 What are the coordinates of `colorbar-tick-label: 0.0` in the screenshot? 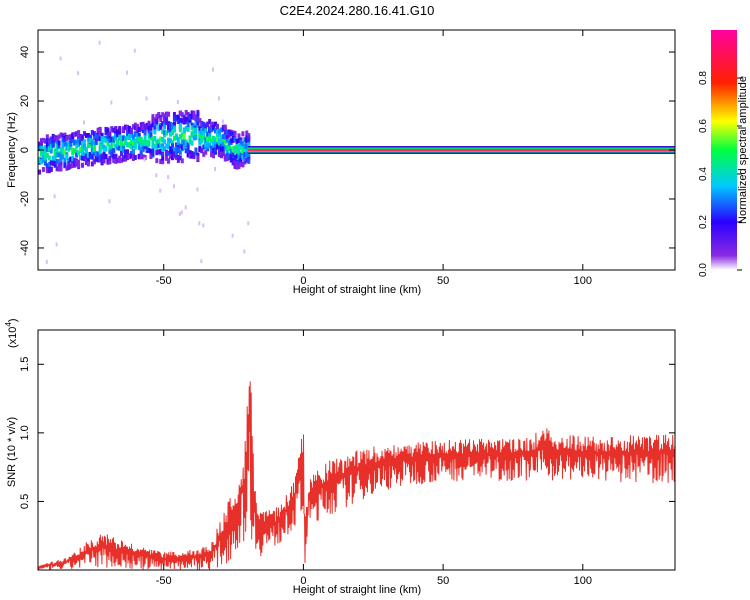 It's located at (703, 270).